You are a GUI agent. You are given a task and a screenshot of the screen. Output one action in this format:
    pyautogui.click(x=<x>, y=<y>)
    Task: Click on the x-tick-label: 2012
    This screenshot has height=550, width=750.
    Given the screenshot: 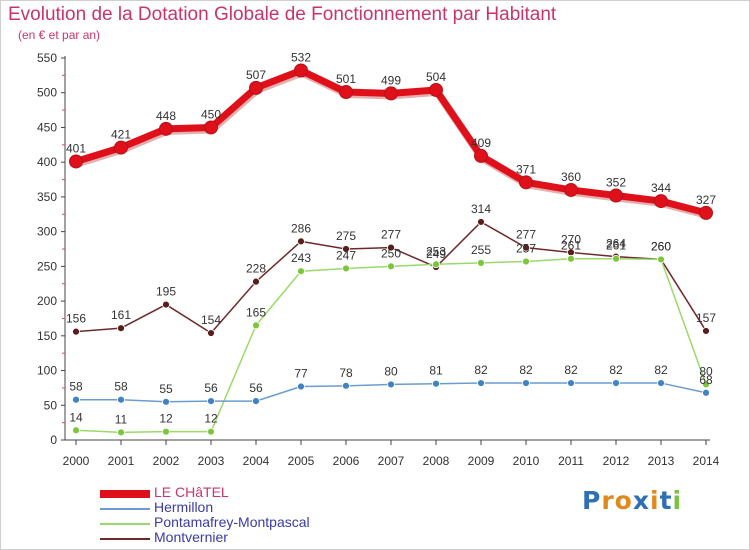 What is the action you would take?
    pyautogui.click(x=616, y=461)
    